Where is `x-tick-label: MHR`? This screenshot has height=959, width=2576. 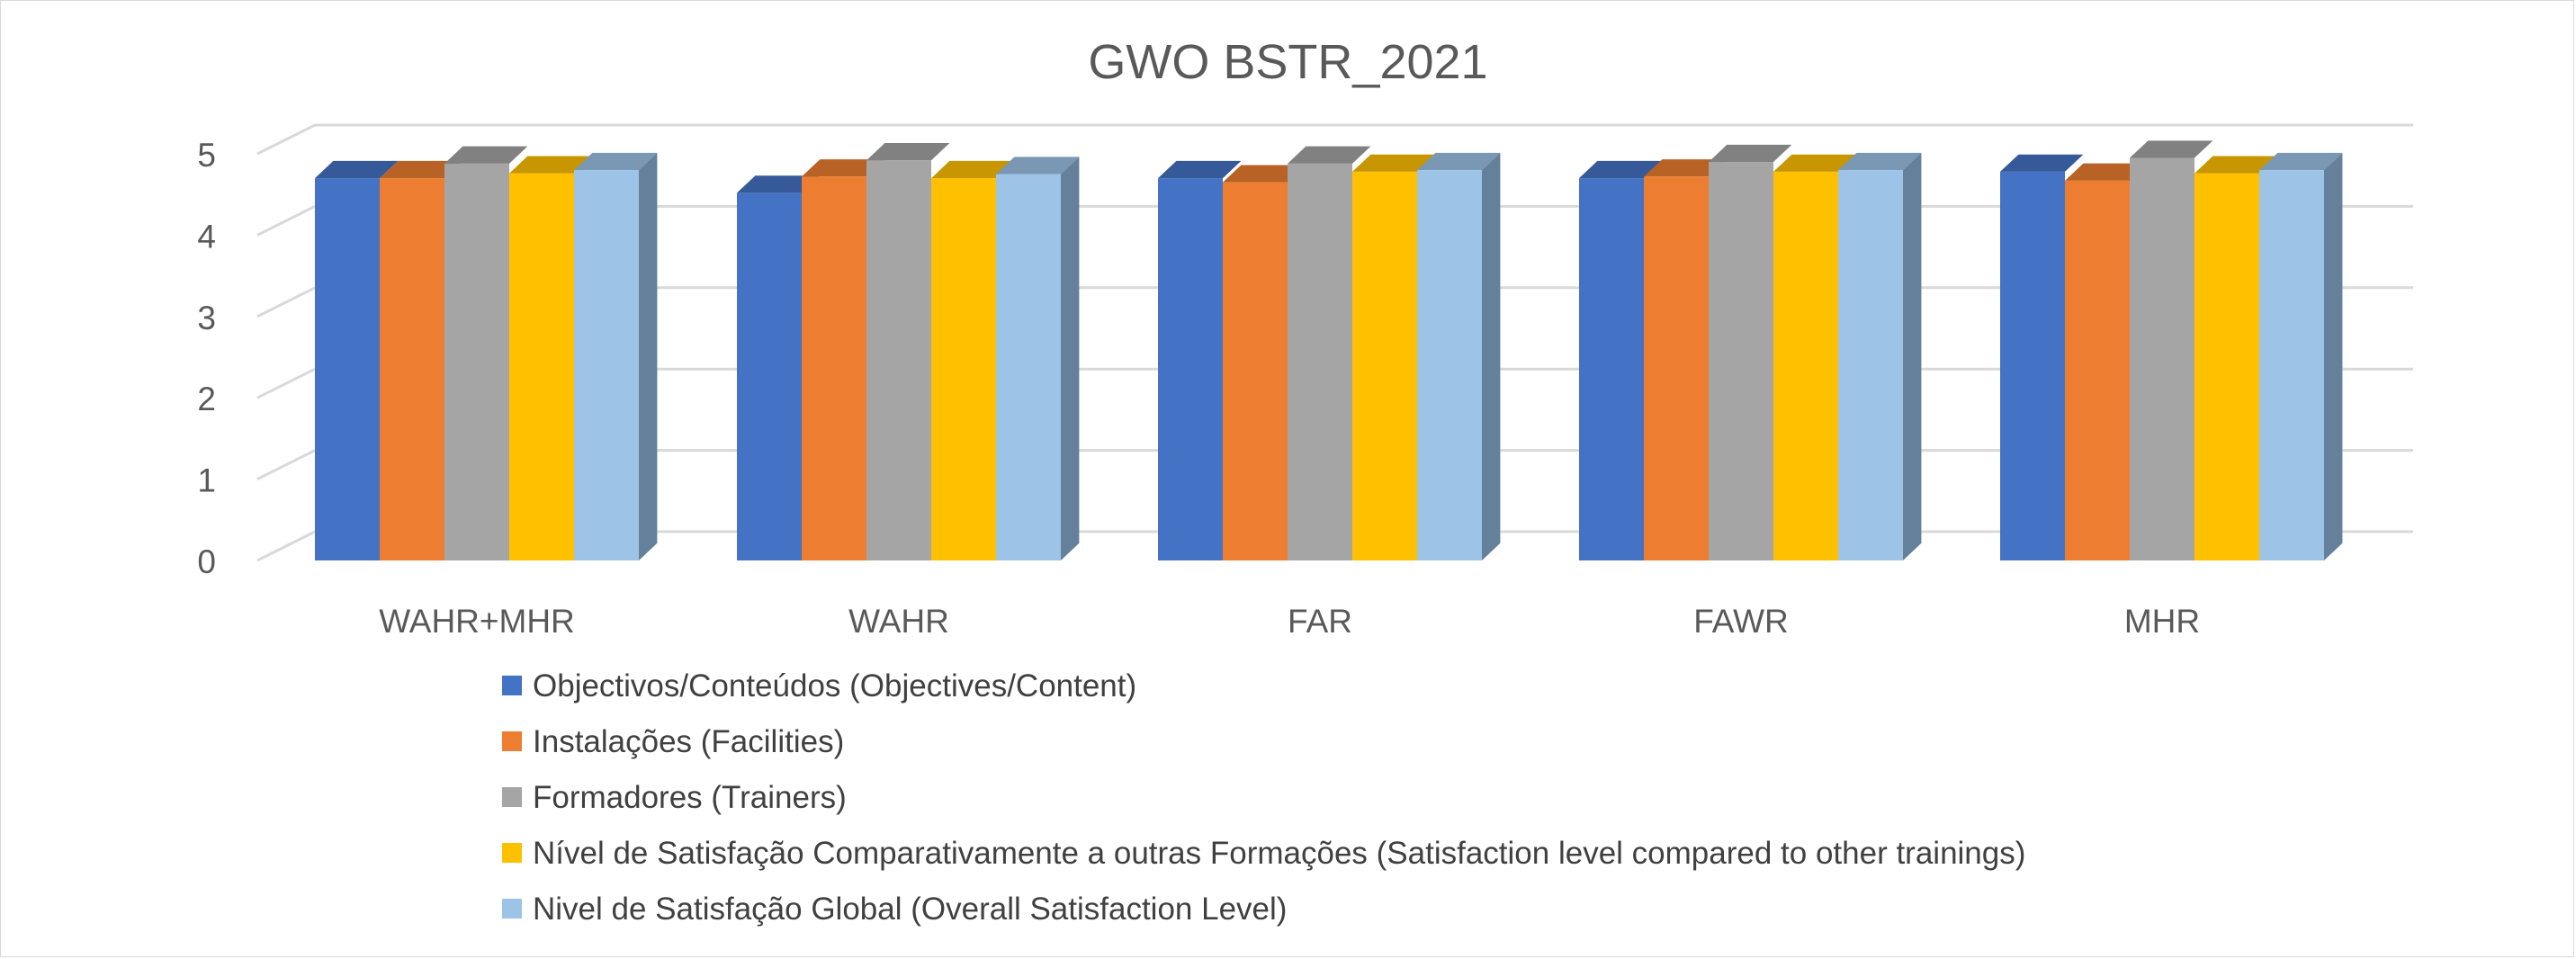
x-tick-label: MHR is located at coordinates (2162, 621).